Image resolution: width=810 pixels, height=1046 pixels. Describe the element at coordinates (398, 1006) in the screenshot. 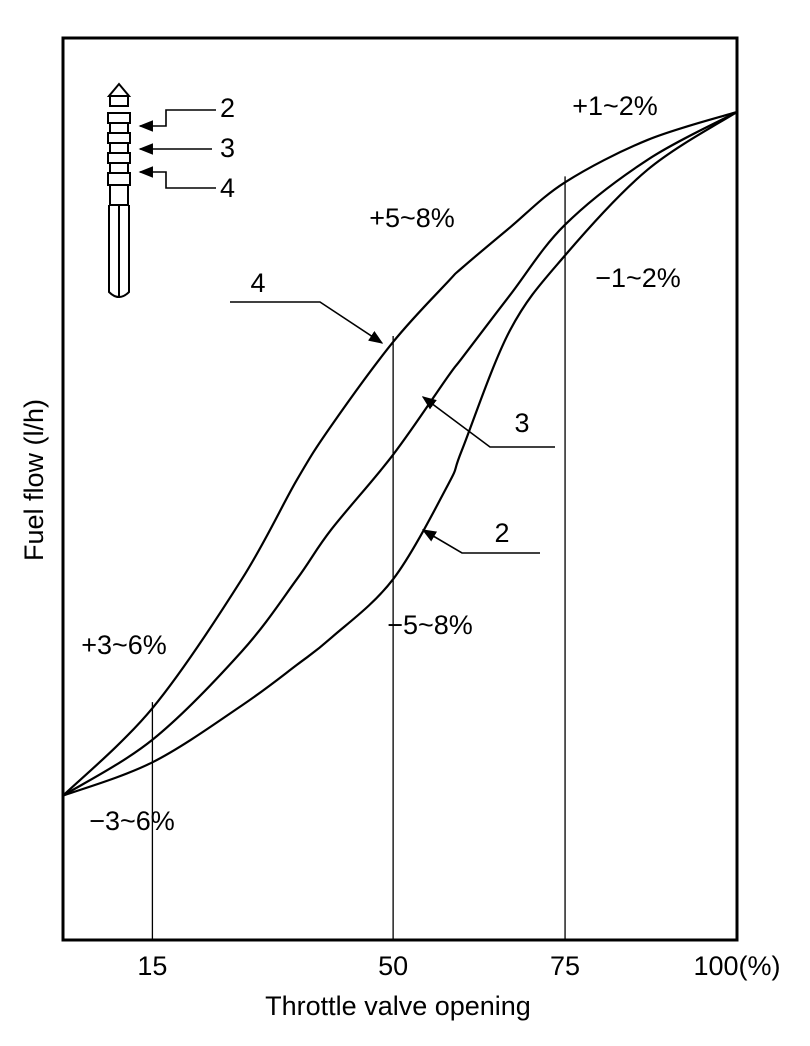

I see `x-axis-label: Throttle valve opening` at that location.